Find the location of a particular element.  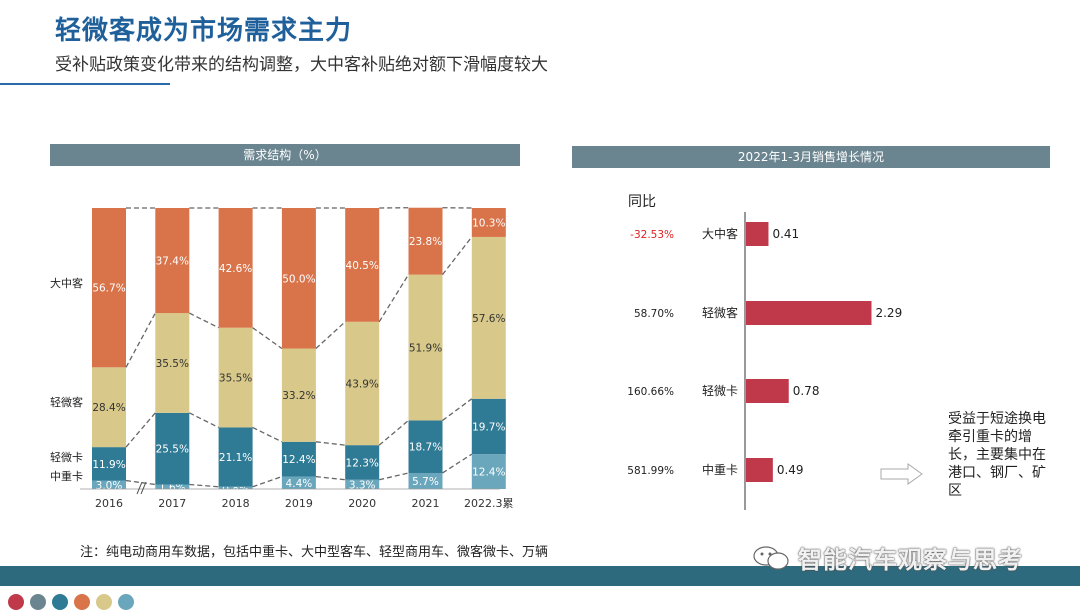

data-label: 18.7% is located at coordinates (425, 448).